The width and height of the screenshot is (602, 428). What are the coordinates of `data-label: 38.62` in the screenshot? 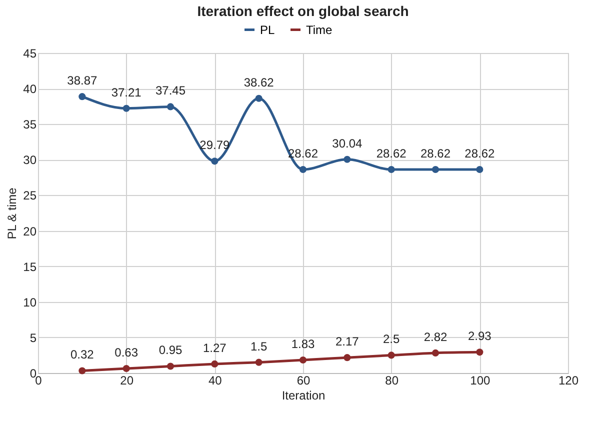 It's located at (259, 82).